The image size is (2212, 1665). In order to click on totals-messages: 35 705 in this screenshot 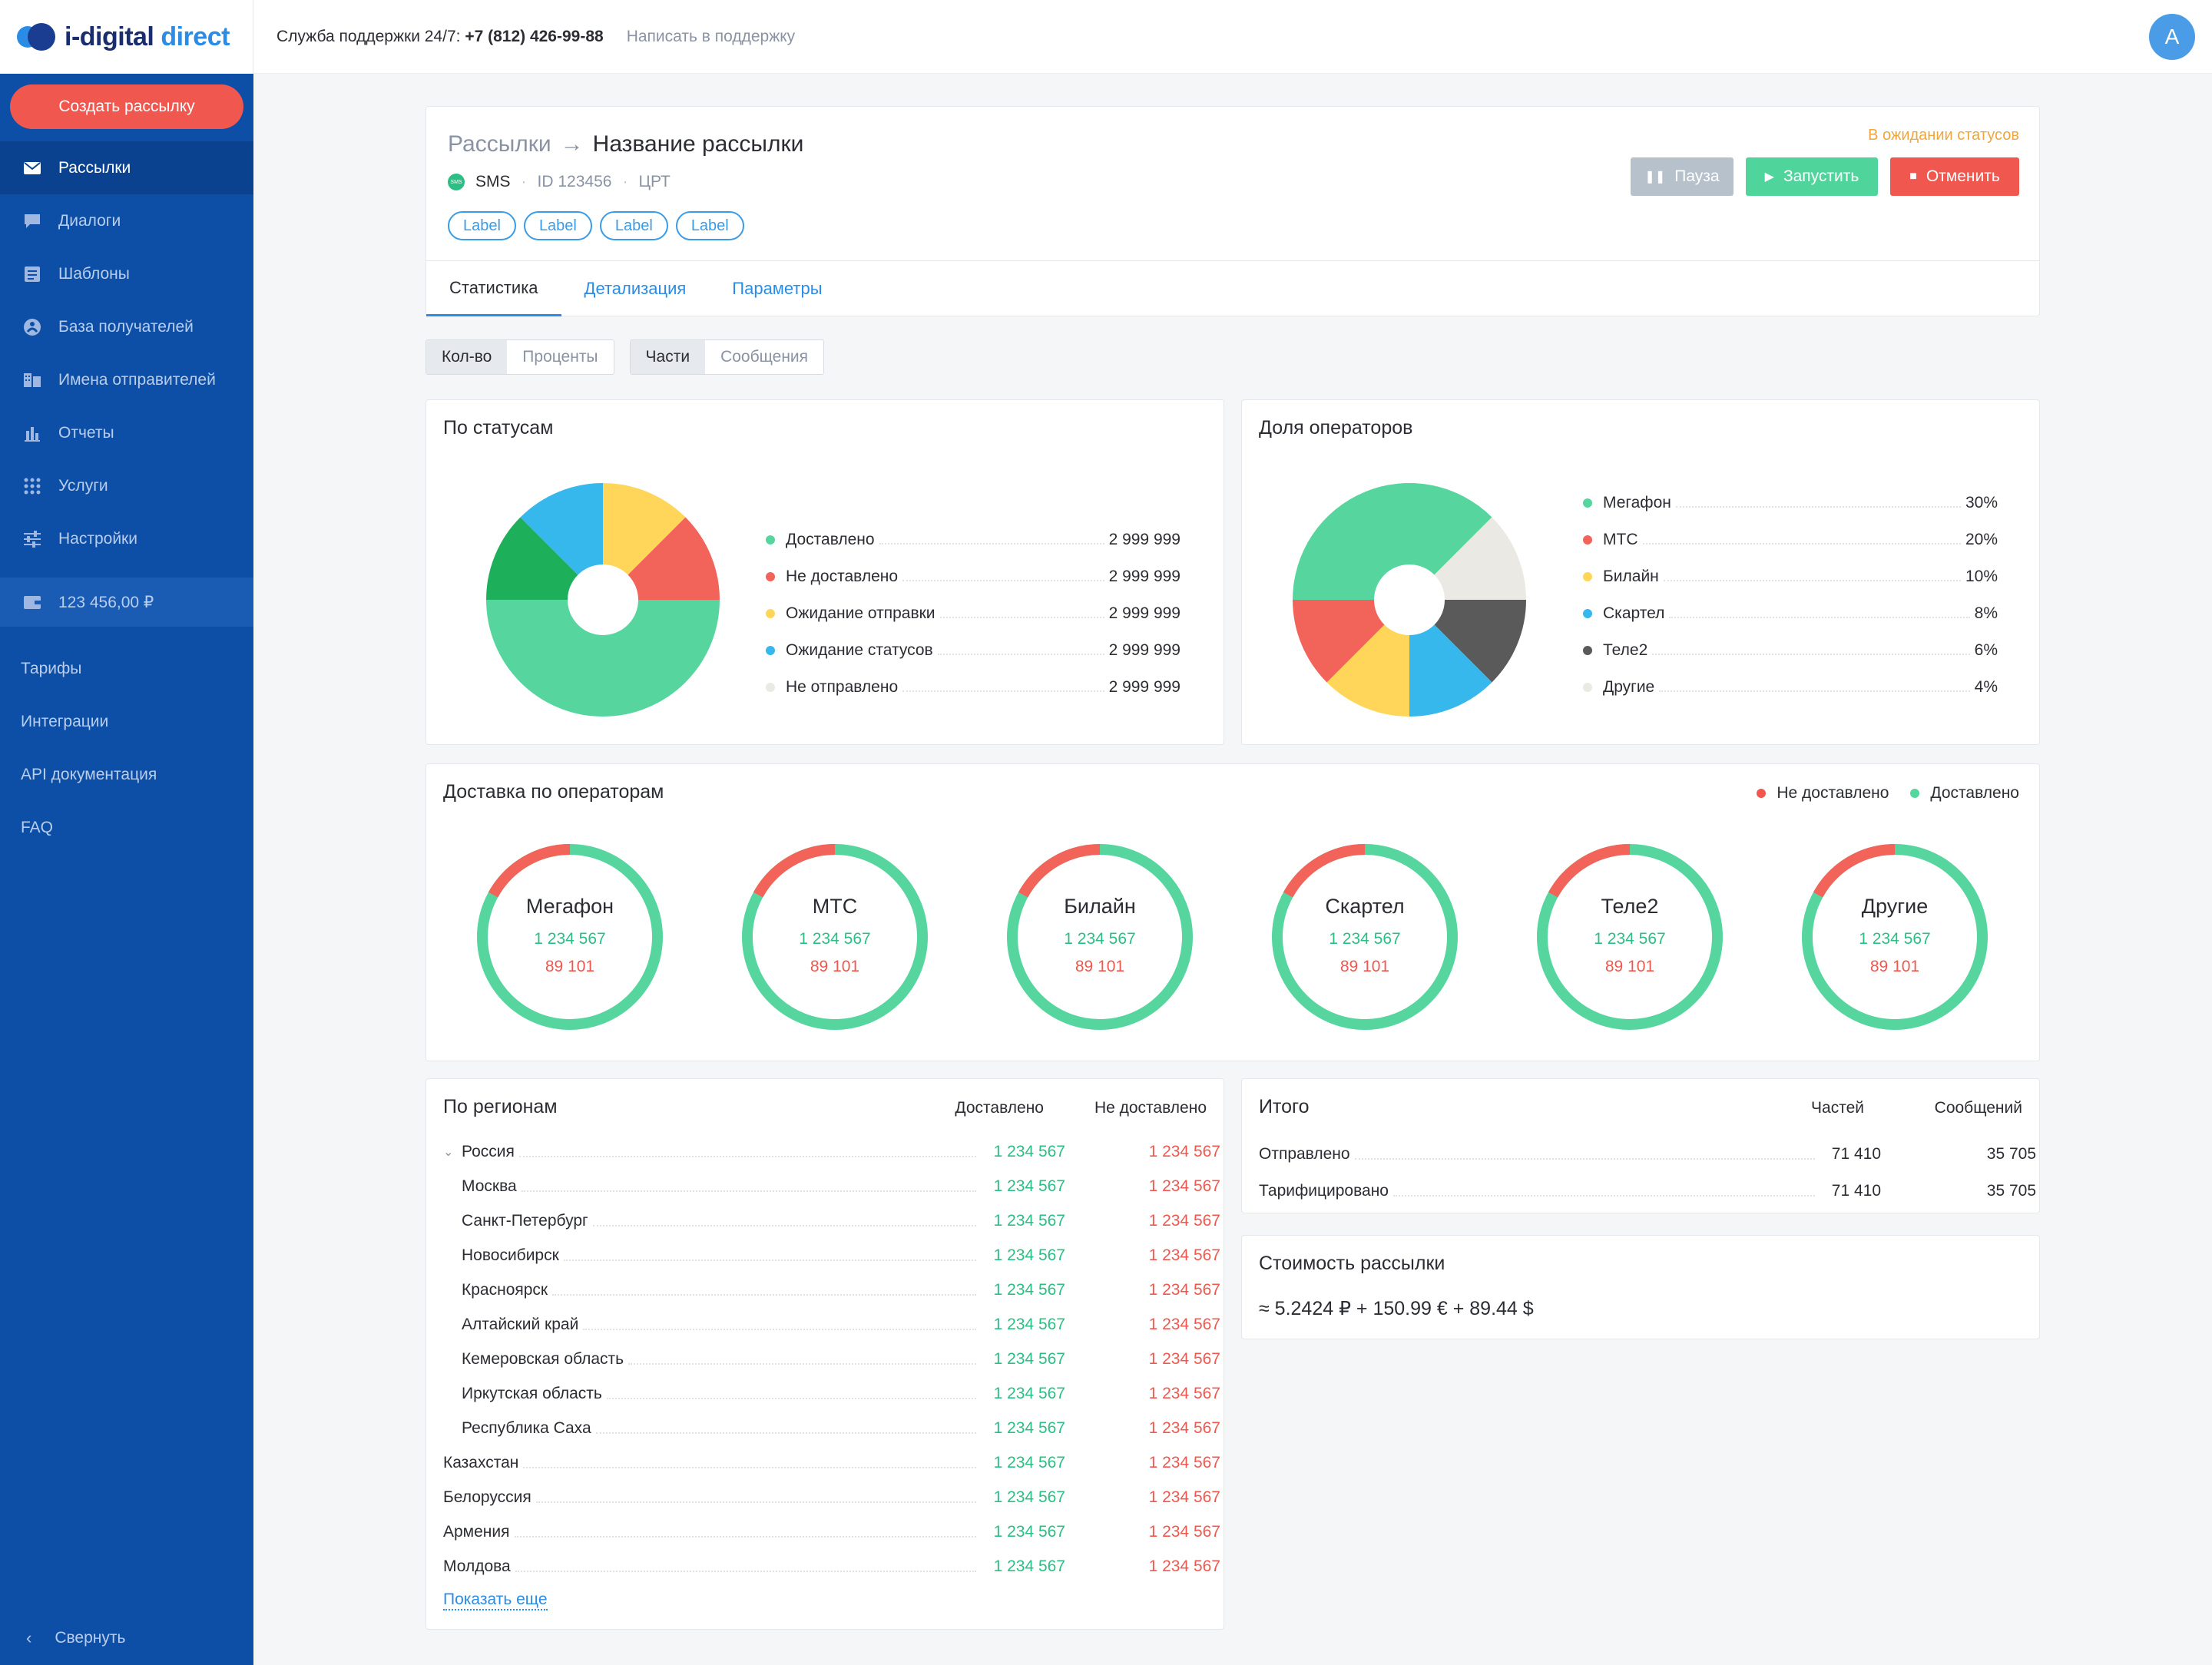, I will do `click(2011, 1191)`.